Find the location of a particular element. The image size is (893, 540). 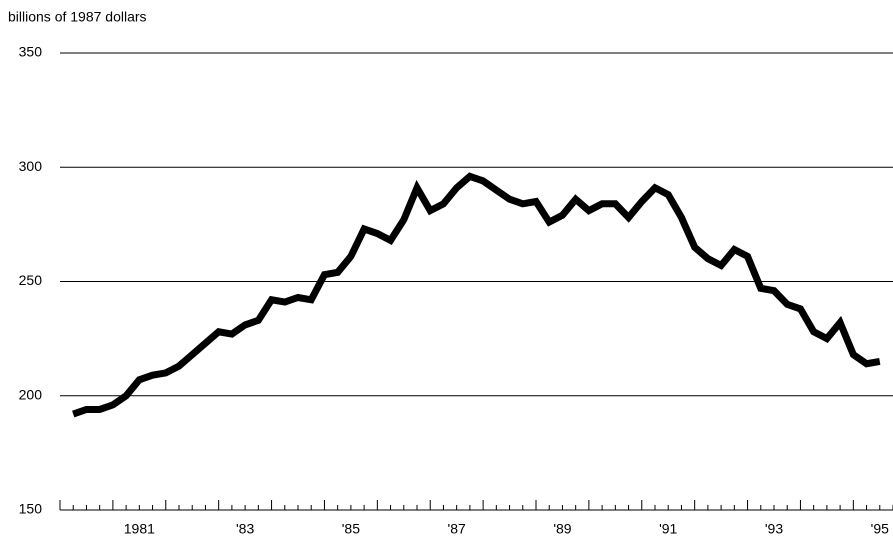

x-tick-label: '93 is located at coordinates (774, 529).